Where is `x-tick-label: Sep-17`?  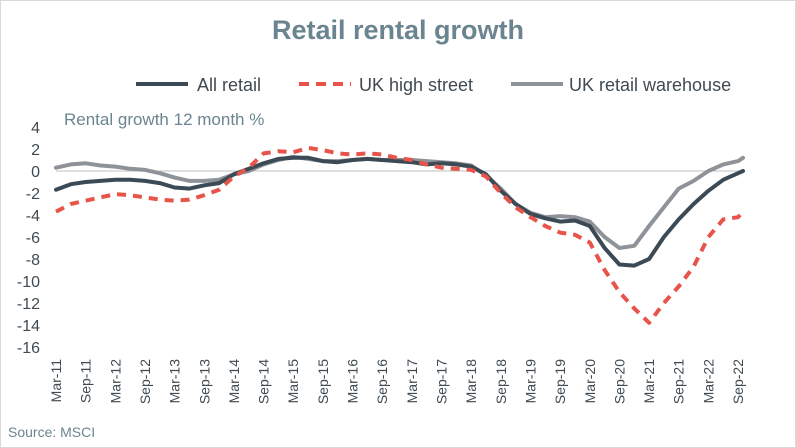
x-tick-label: Sep-17 is located at coordinates (442, 381).